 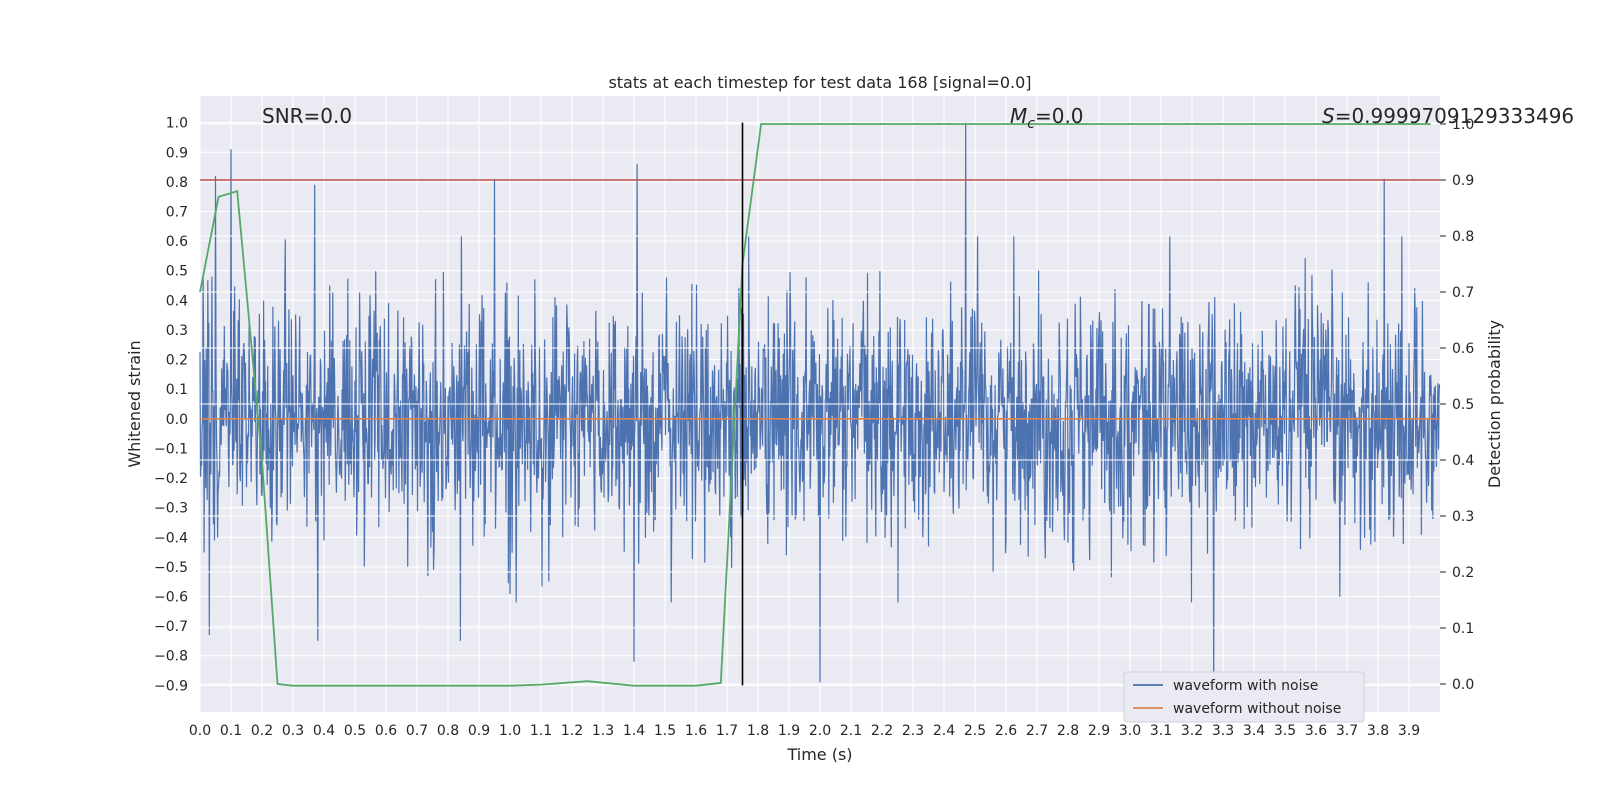 What do you see at coordinates (789, 731) in the screenshot?
I see `x-tick-label: 1.9` at bounding box center [789, 731].